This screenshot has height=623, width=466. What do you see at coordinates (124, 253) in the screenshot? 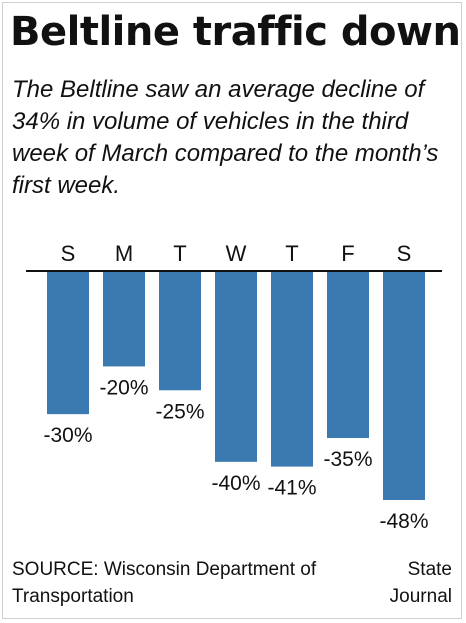
I see `x-tick-label: M` at bounding box center [124, 253].